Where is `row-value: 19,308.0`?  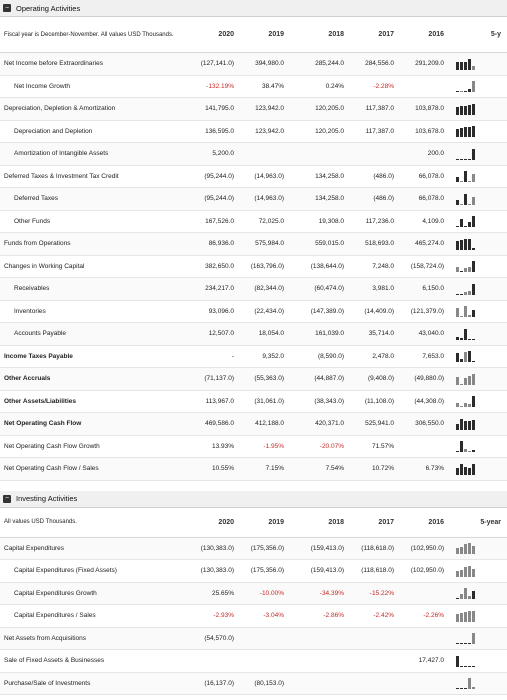
row-value: 19,308.0 is located at coordinates (331, 221).